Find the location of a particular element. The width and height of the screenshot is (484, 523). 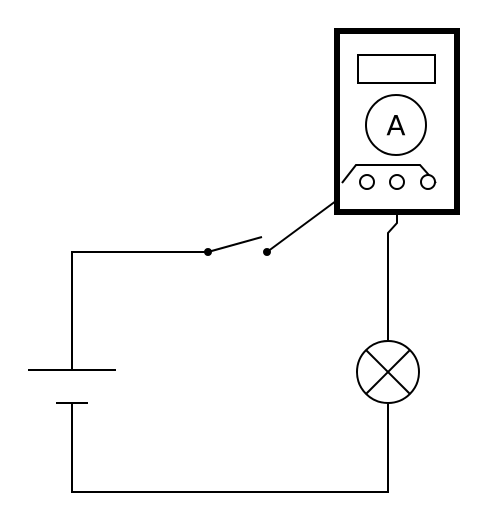

switch-contact-right is located at coordinates (267, 252).